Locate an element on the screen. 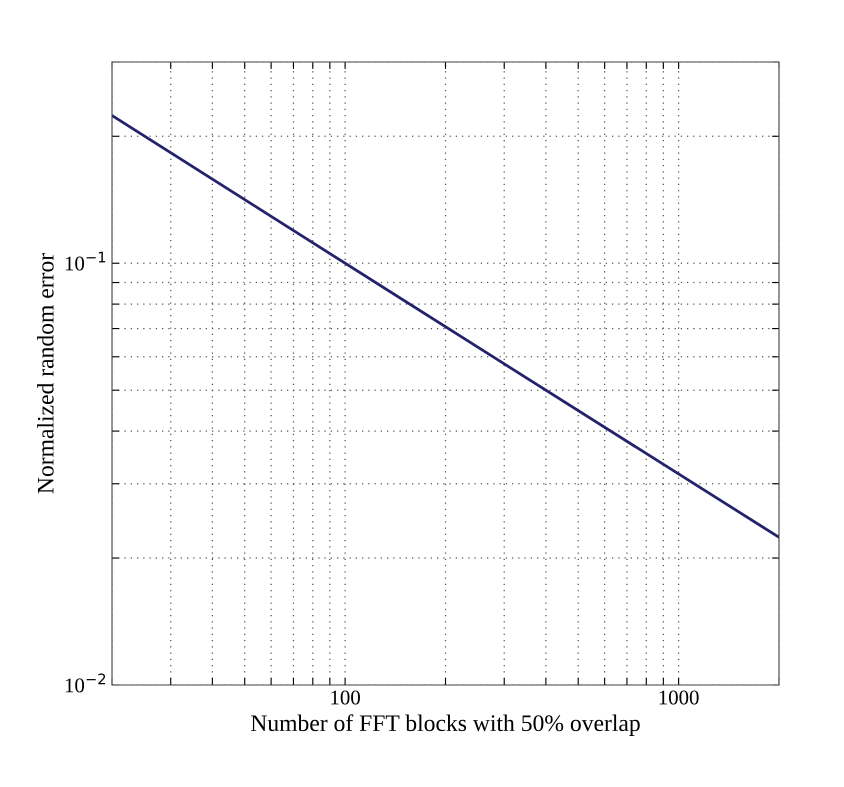 The height and width of the screenshot is (787, 844). y-tick-label: 10$^{−2}$ is located at coordinates (86, 682).